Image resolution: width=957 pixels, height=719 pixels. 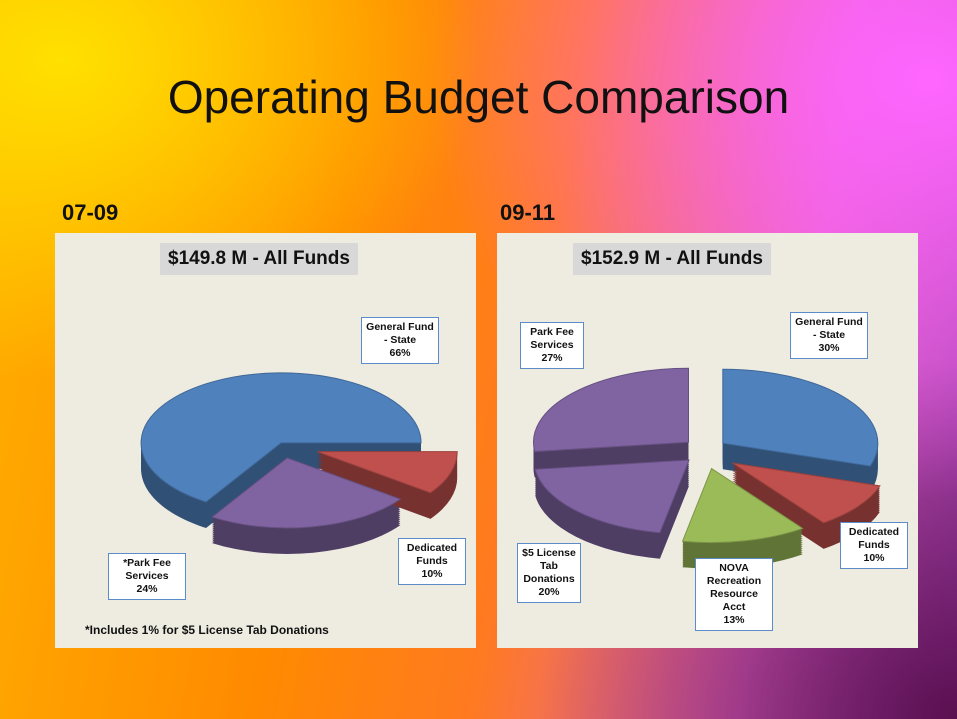 I want to click on chart-title: $152.9 M - All Funds, so click(x=672, y=259).